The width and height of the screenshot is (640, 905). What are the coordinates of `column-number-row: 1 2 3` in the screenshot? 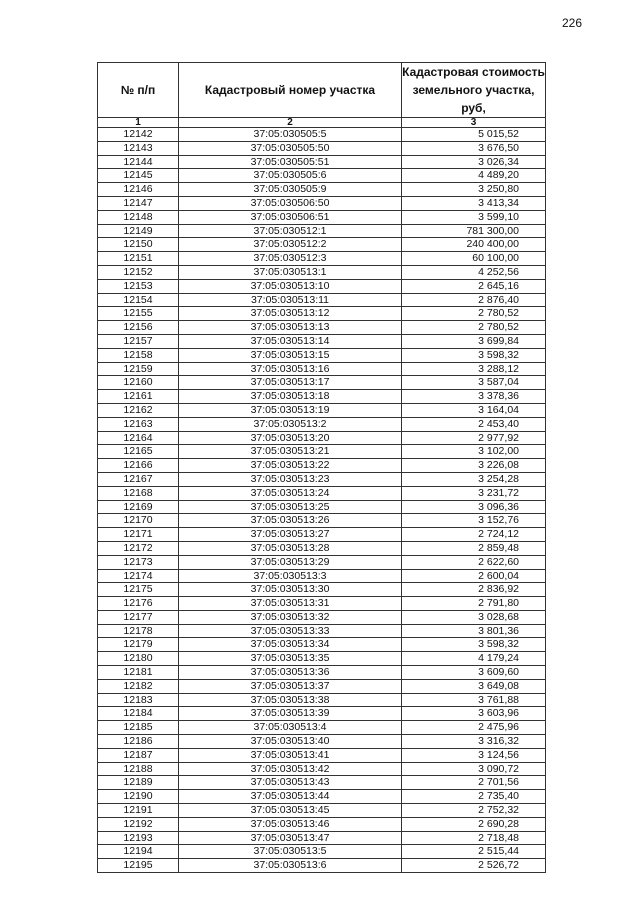 It's located at (321, 122).